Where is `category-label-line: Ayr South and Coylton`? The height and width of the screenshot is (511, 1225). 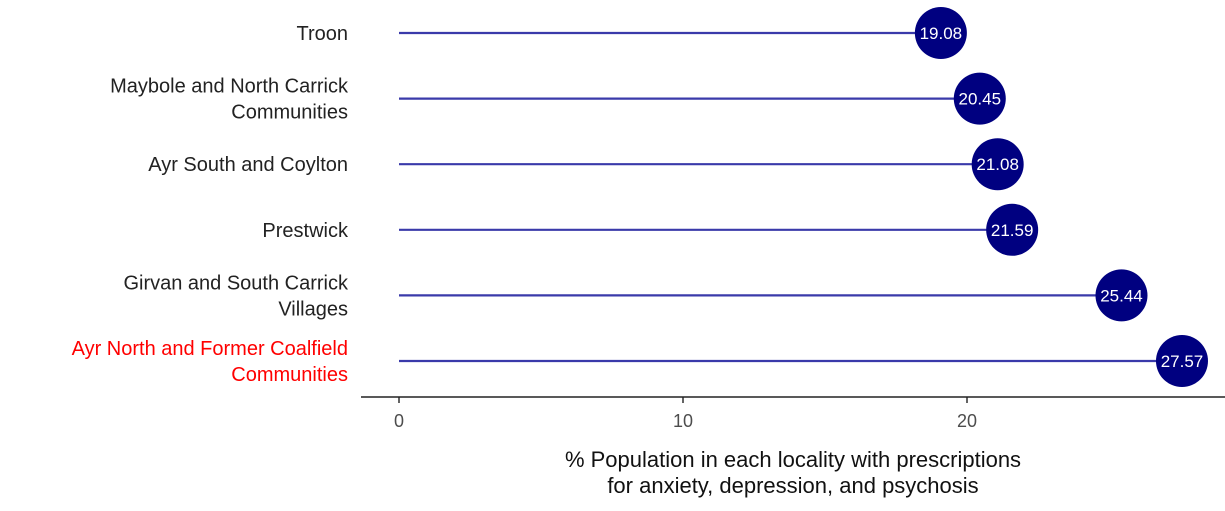 category-label-line: Ayr South and Coylton is located at coordinates (248, 165).